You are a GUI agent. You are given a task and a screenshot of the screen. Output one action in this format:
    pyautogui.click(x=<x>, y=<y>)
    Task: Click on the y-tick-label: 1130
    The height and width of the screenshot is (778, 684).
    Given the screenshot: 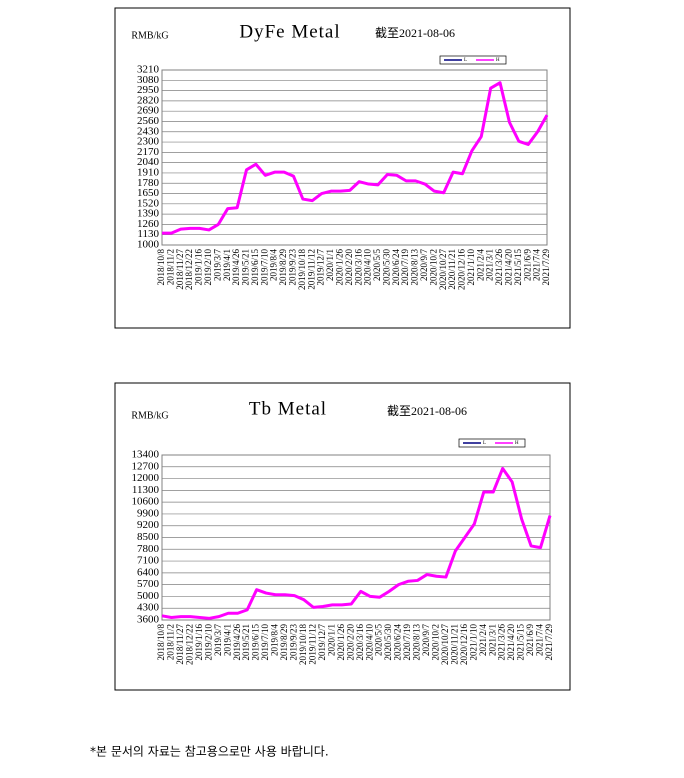 What is the action you would take?
    pyautogui.click(x=148, y=234)
    